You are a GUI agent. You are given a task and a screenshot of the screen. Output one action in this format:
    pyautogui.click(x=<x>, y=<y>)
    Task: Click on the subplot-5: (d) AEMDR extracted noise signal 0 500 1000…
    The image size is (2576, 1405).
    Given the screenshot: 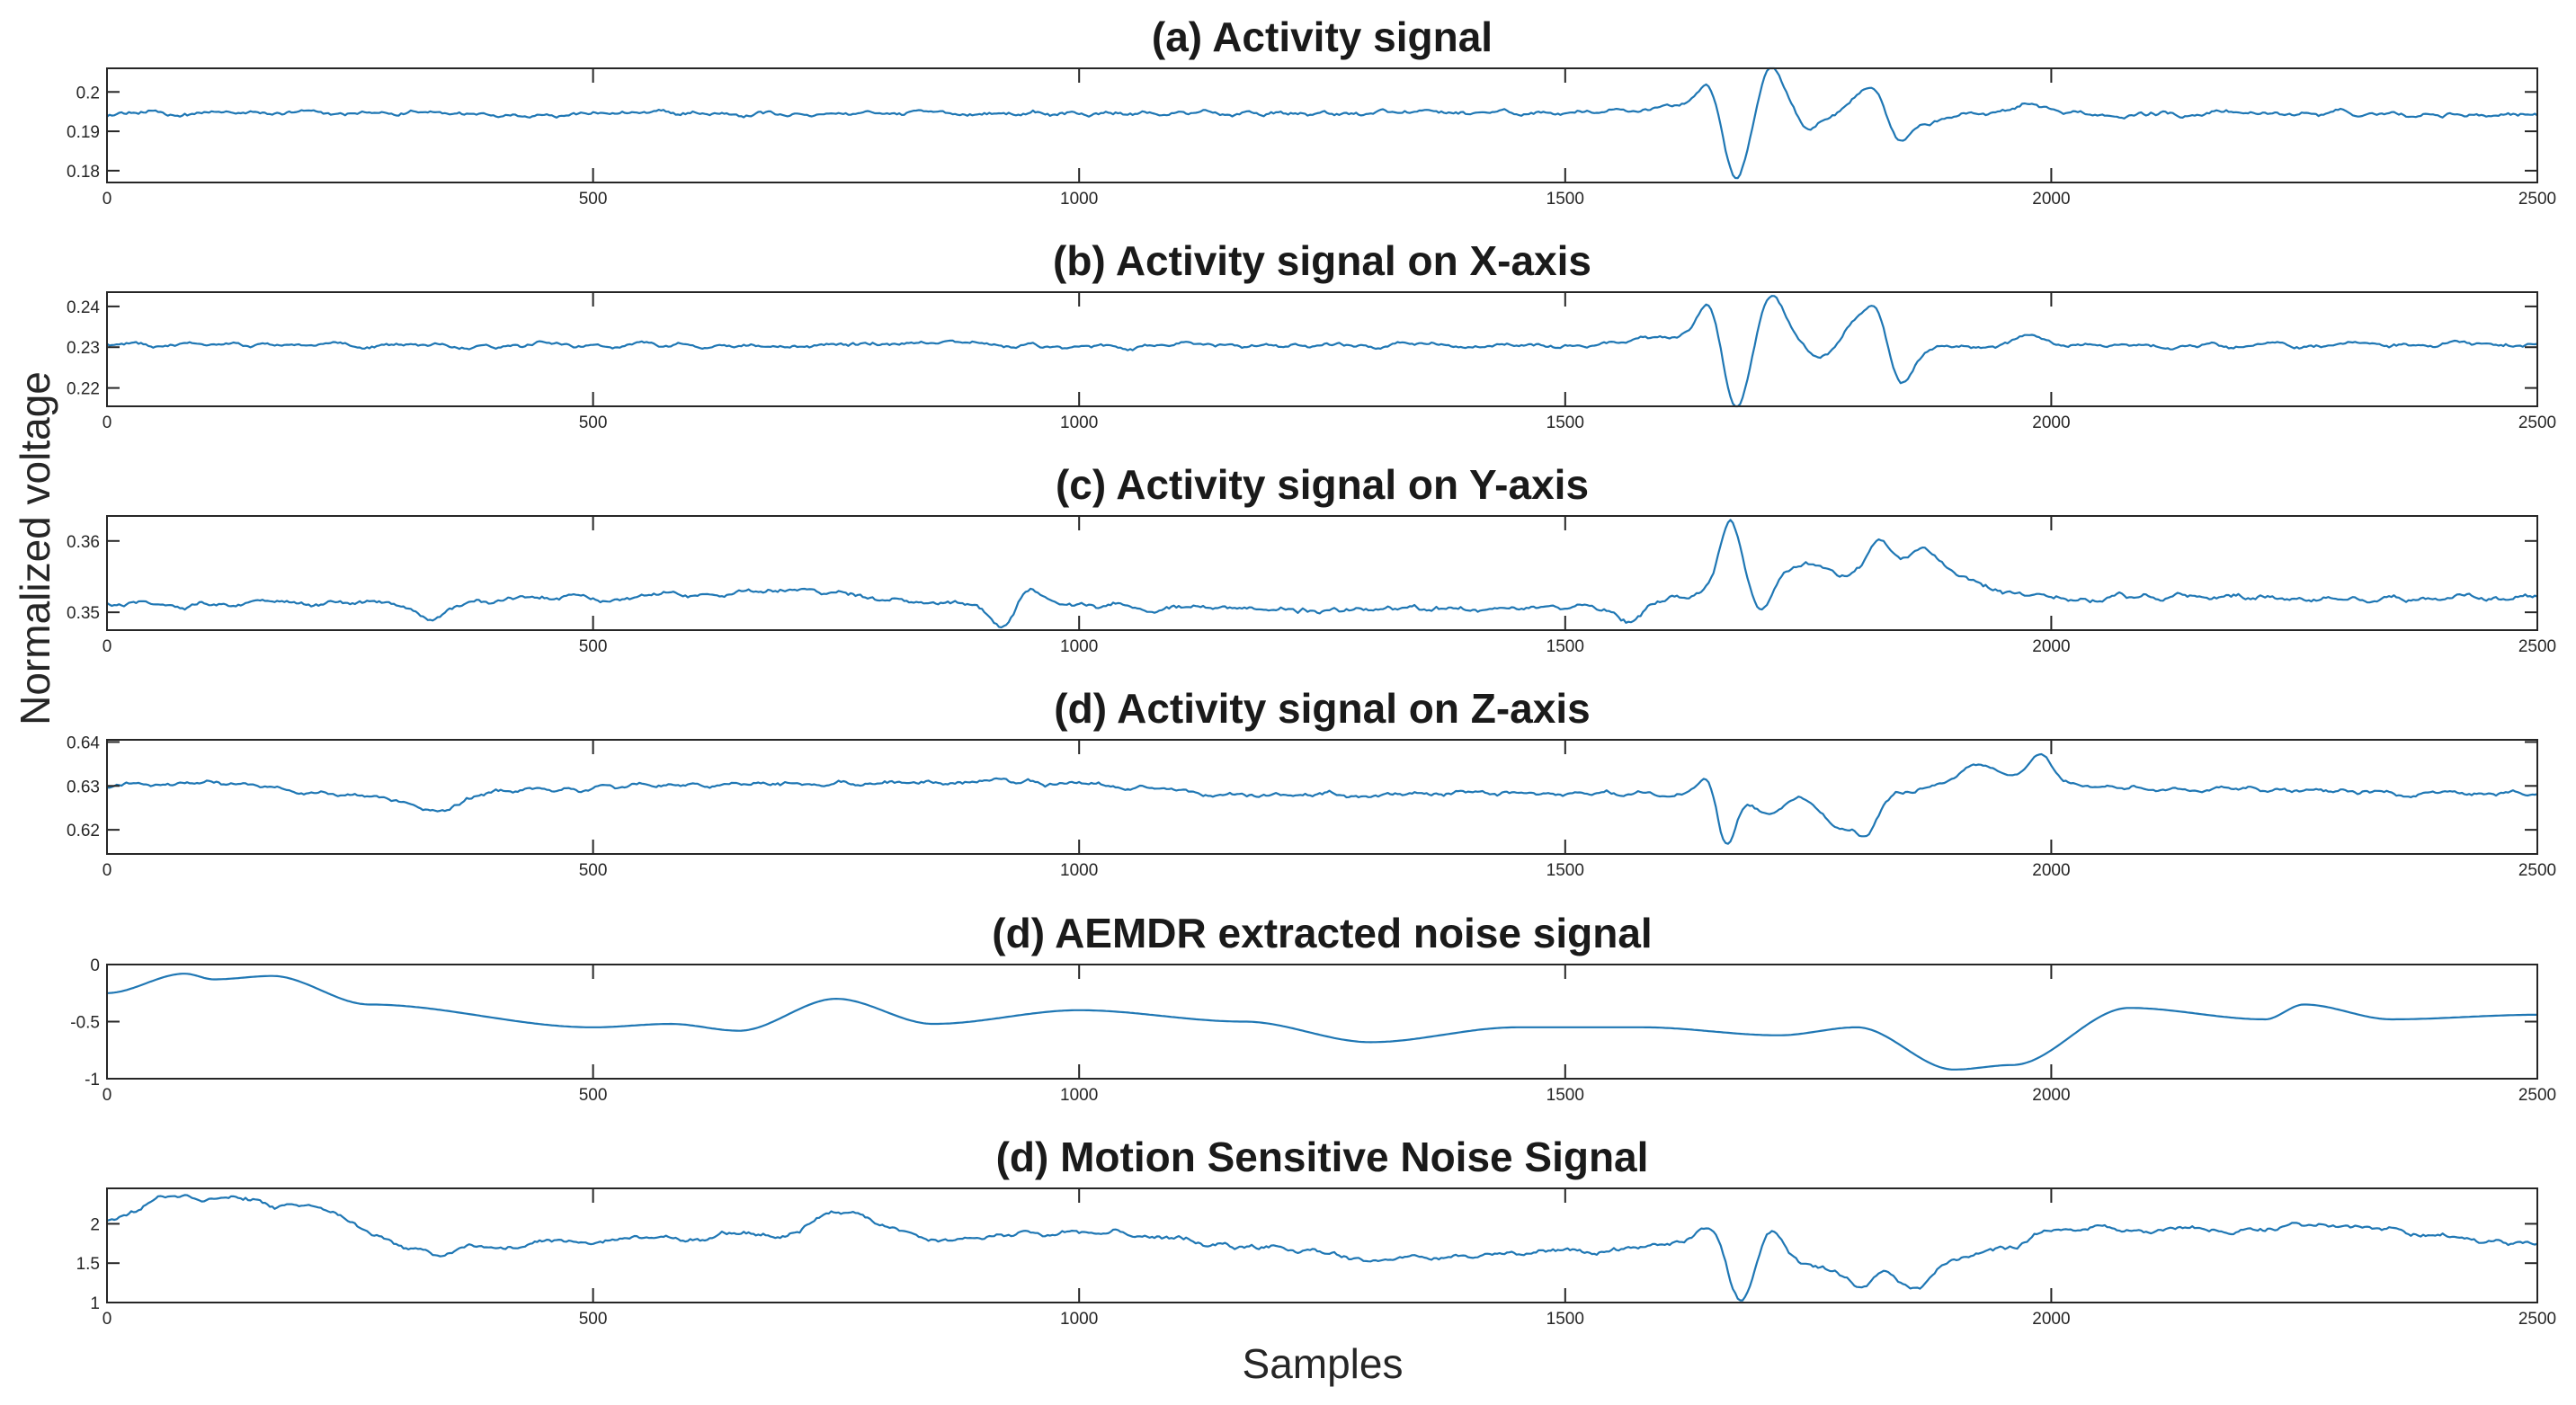 What is the action you would take?
    pyautogui.click(x=1313, y=1007)
    